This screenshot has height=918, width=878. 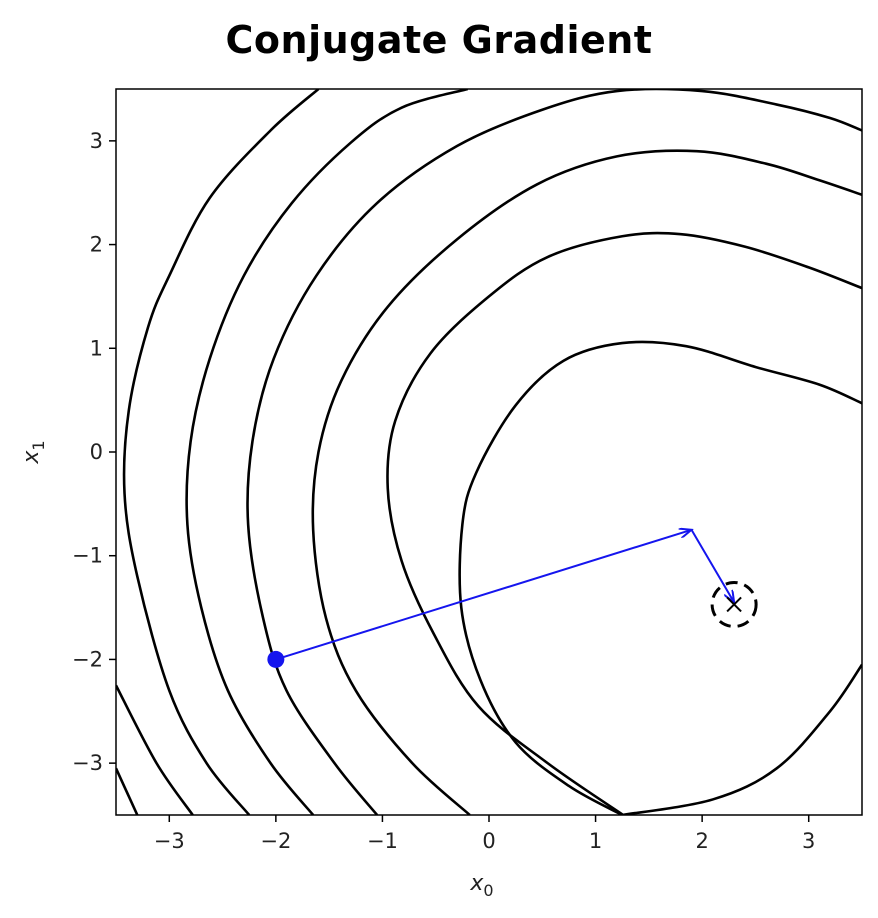 I want to click on x-tick-label: 1, so click(x=595, y=841).